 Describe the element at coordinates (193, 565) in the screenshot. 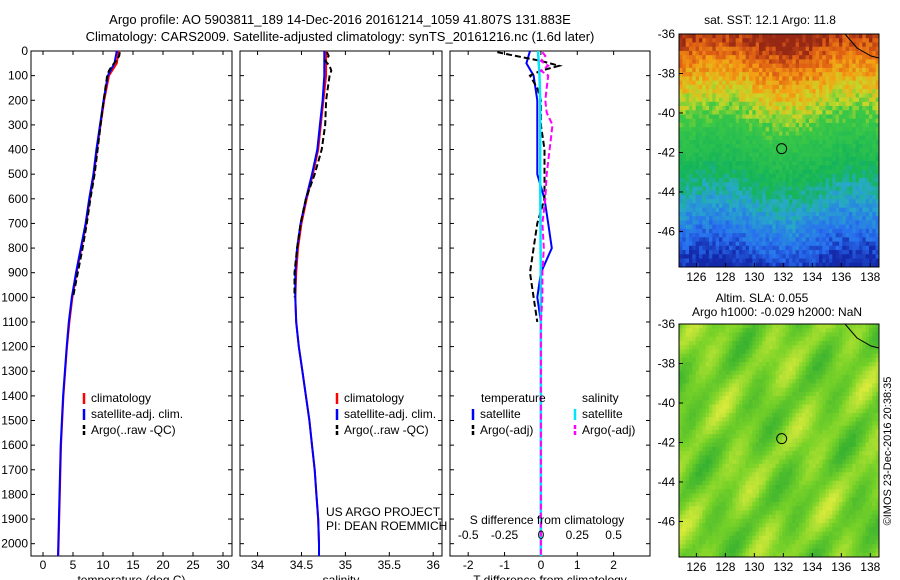

I see `x-tick-label: 25` at that location.